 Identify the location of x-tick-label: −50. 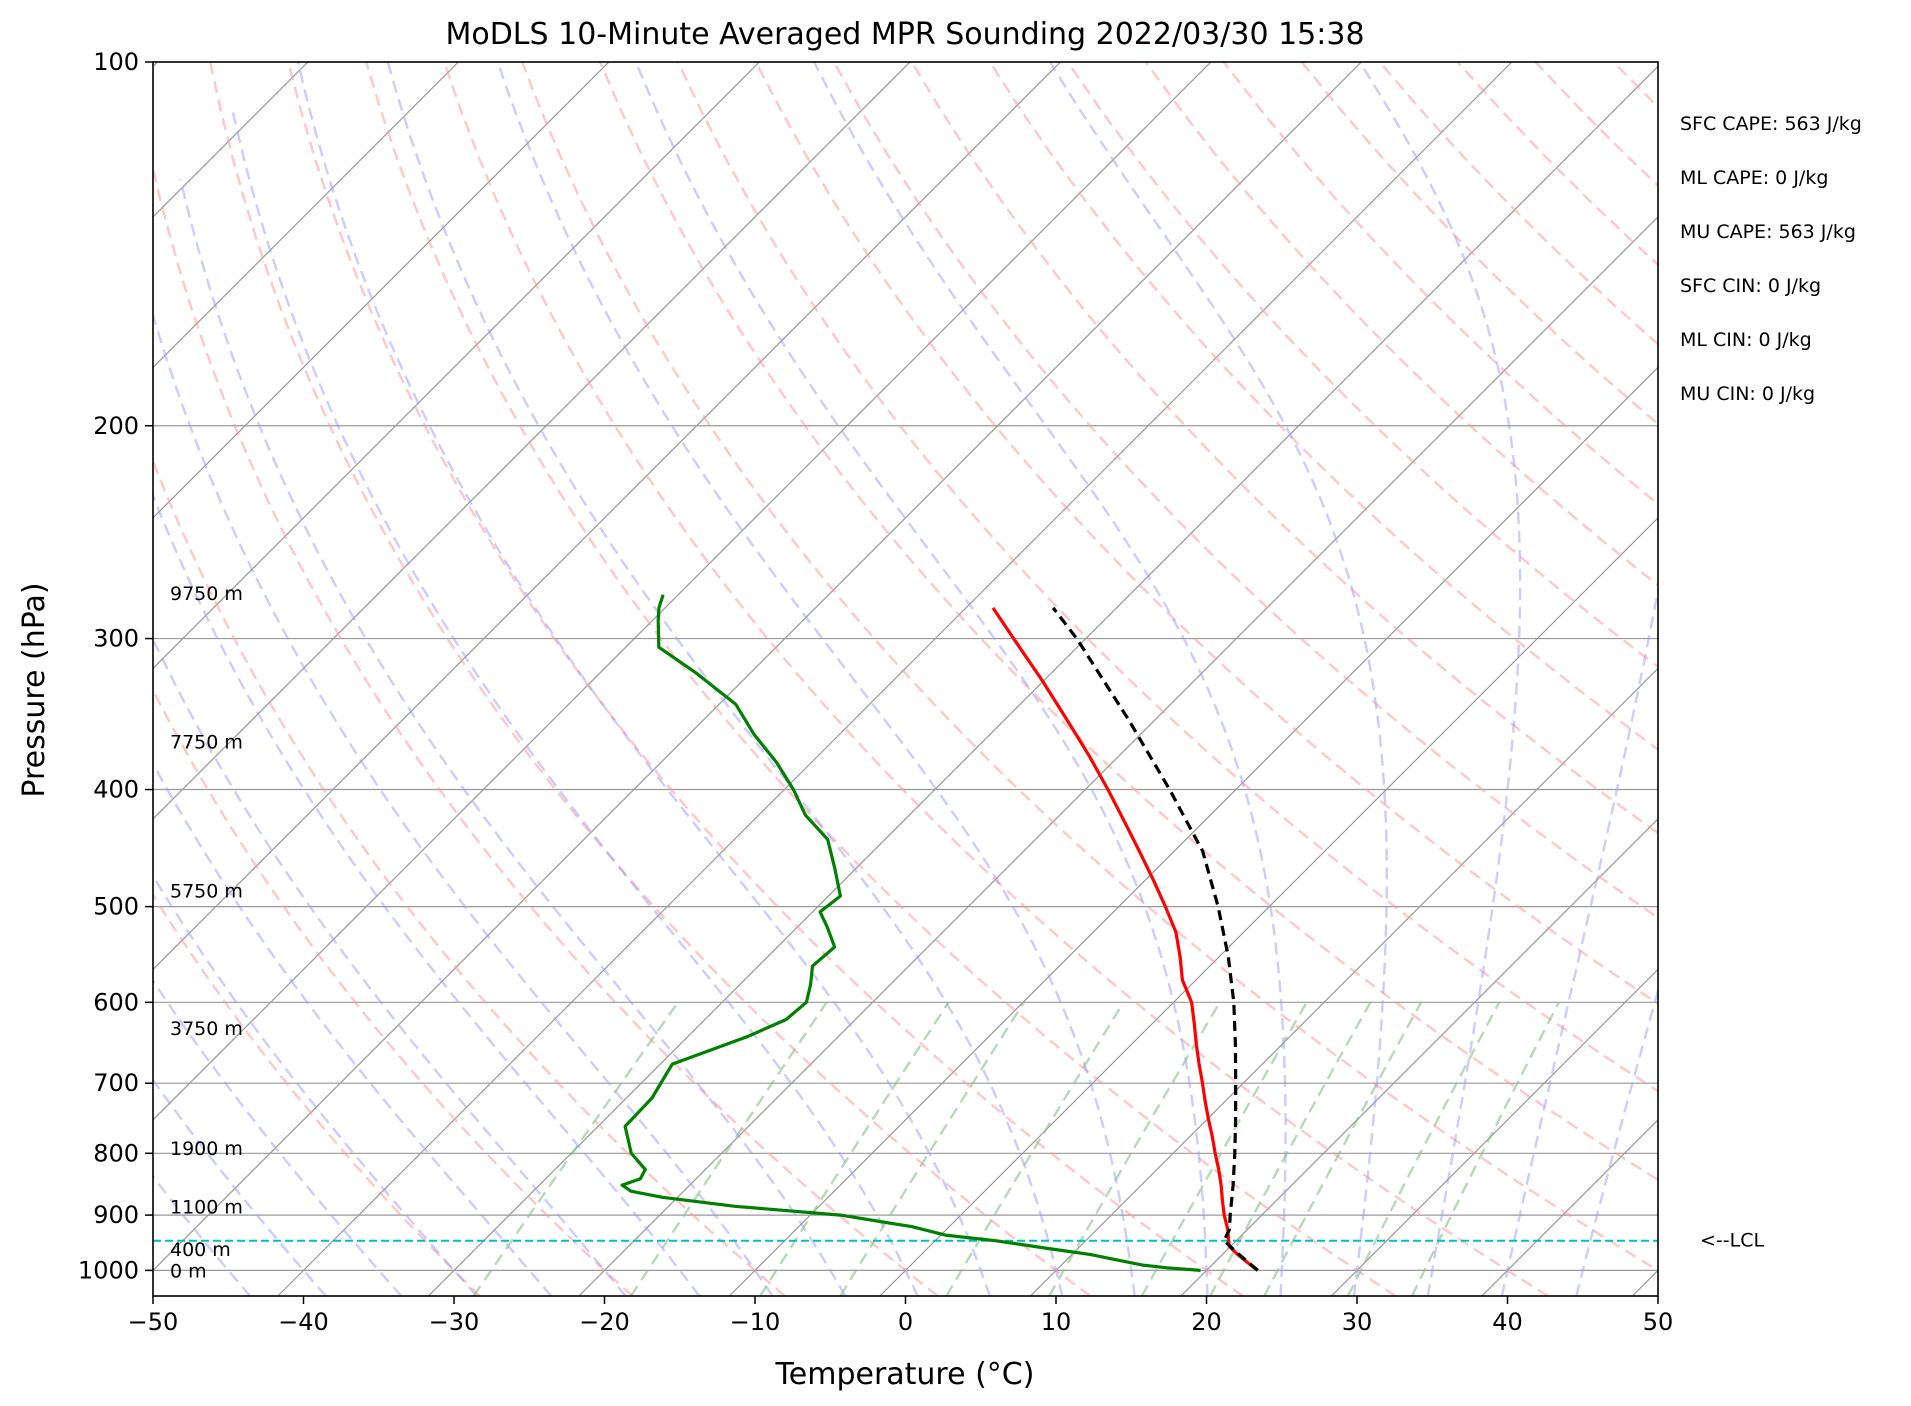
(153, 1322).